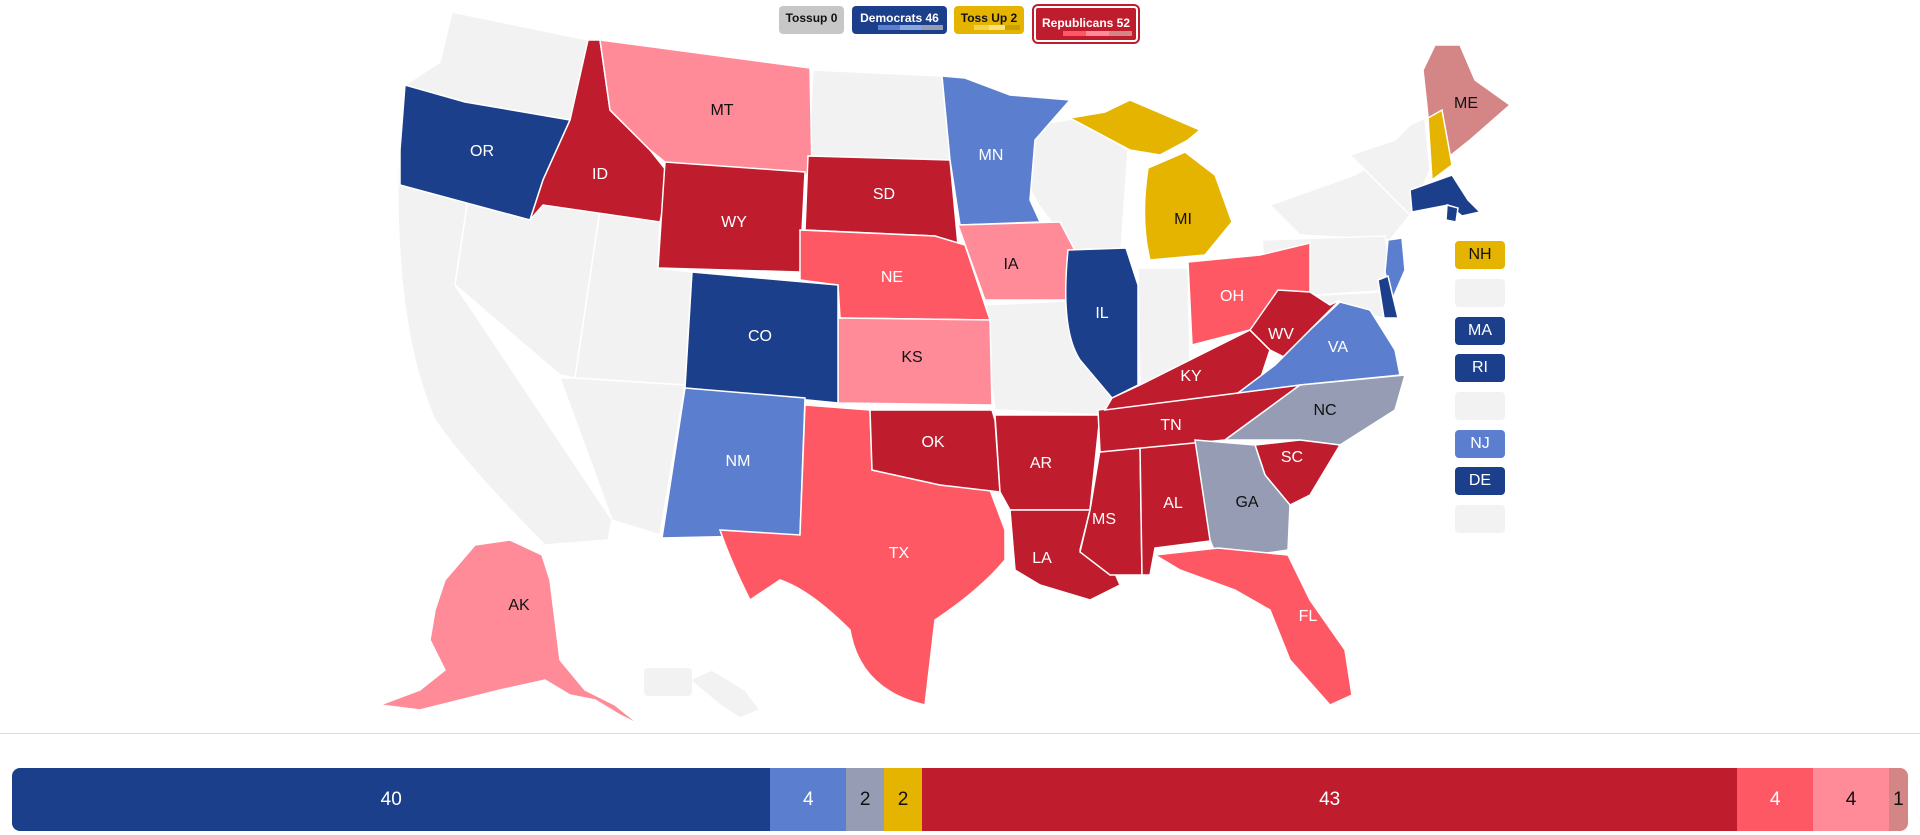  Describe the element at coordinates (721, 110) in the screenshot. I see `label-mt: MT` at that location.